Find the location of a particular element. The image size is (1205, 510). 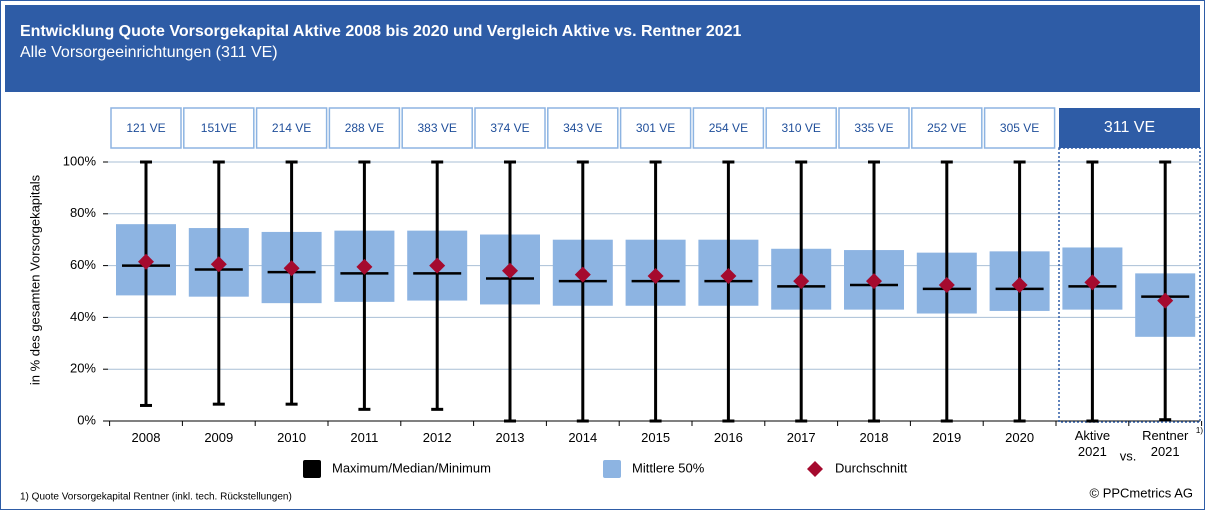

sample-label: 343 VE is located at coordinates (582, 128).